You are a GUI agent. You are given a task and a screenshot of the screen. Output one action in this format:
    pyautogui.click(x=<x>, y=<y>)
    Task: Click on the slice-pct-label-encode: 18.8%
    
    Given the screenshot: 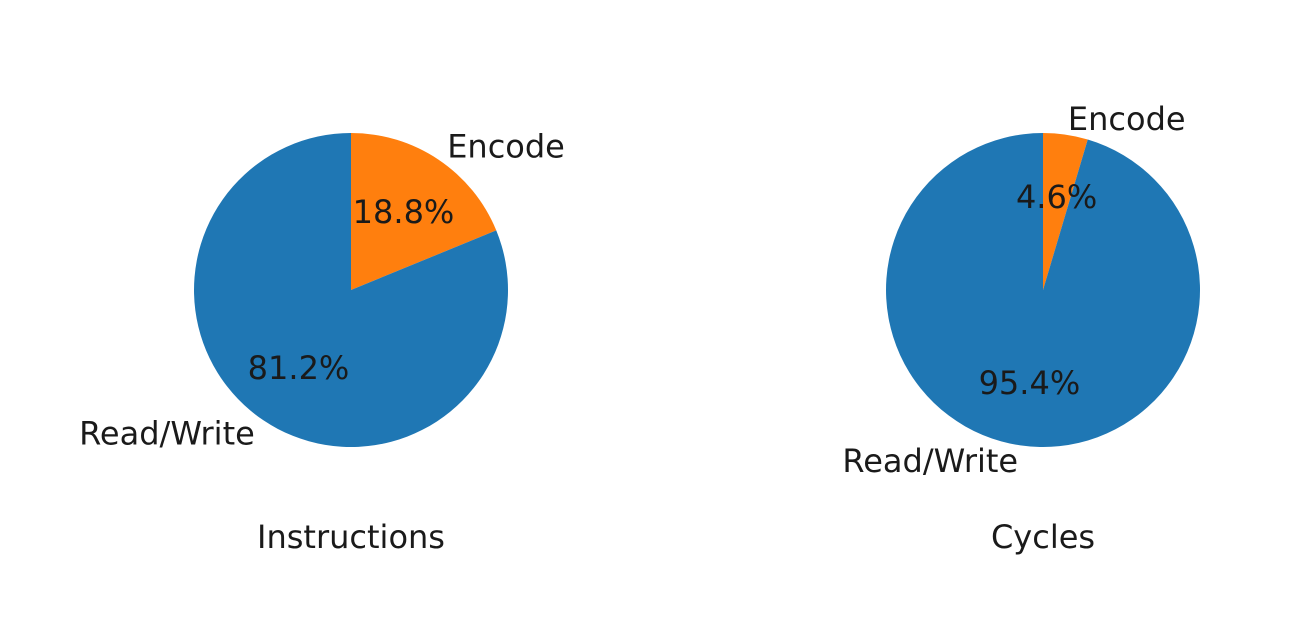 What is the action you would take?
    pyautogui.click(x=404, y=212)
    